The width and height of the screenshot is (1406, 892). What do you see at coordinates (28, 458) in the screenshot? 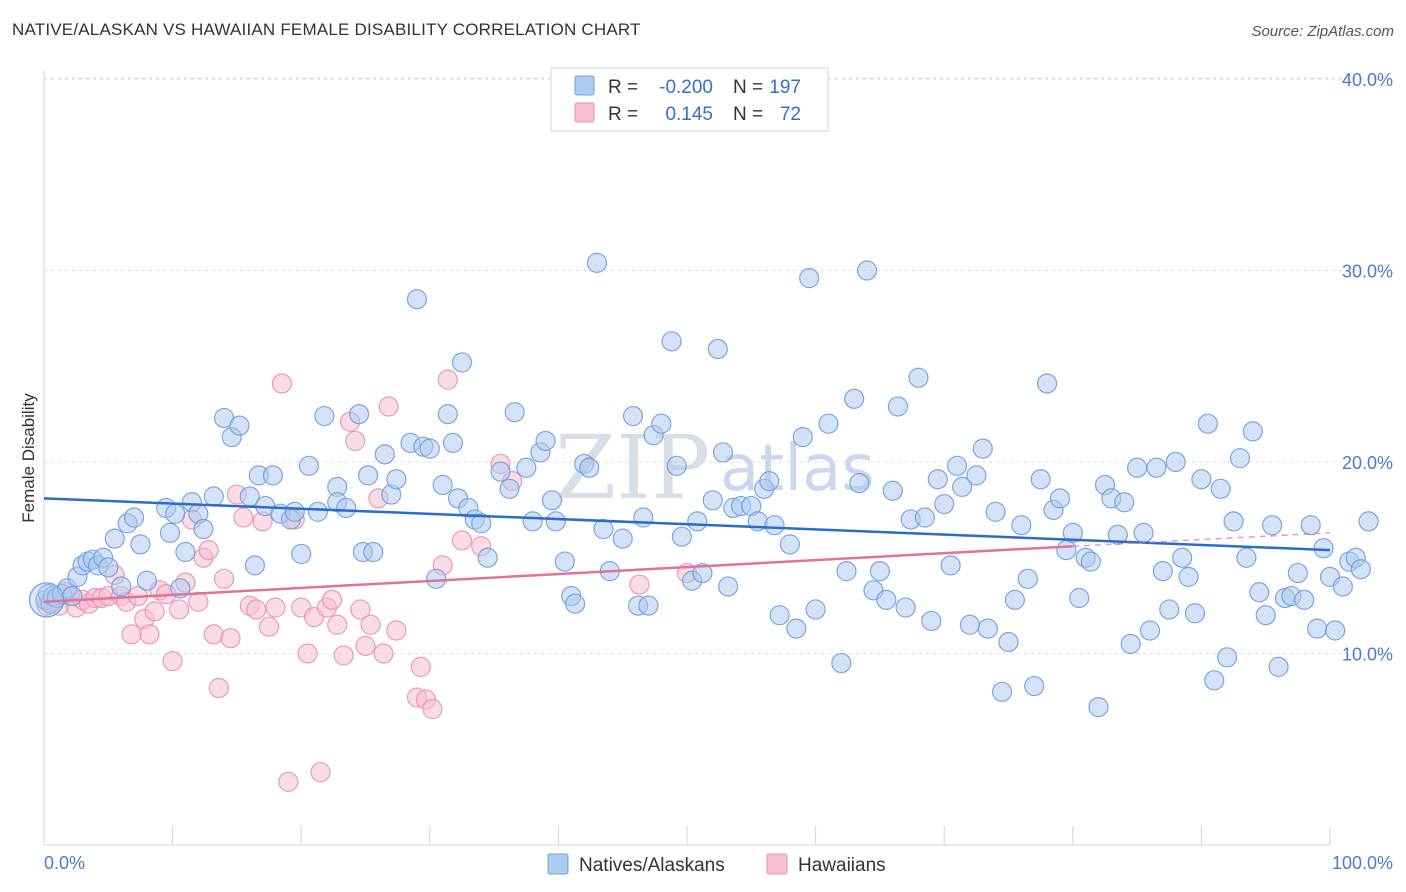
I see `y-axis-label: Female Disability` at bounding box center [28, 458].